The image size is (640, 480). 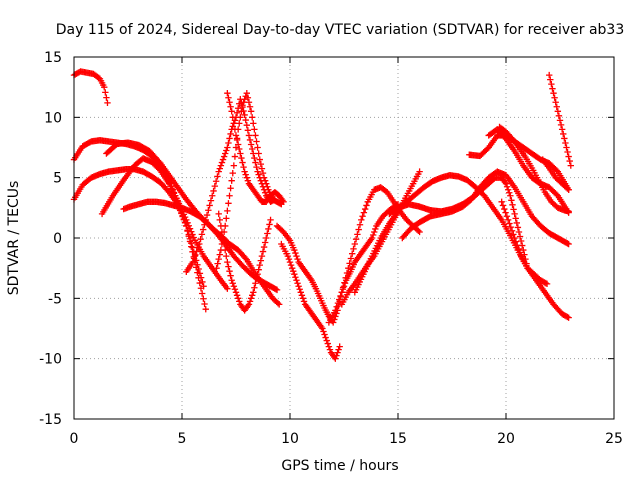 I want to click on y-tick-labels: -15 -10 -5 0 5 10 15, so click(x=50, y=239).